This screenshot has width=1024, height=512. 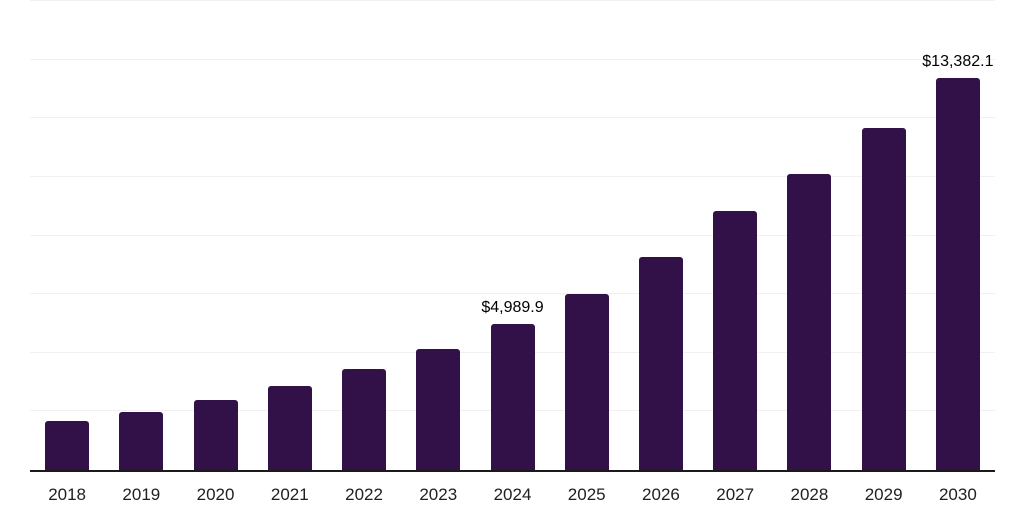 I want to click on bar-2027, so click(x=735, y=340).